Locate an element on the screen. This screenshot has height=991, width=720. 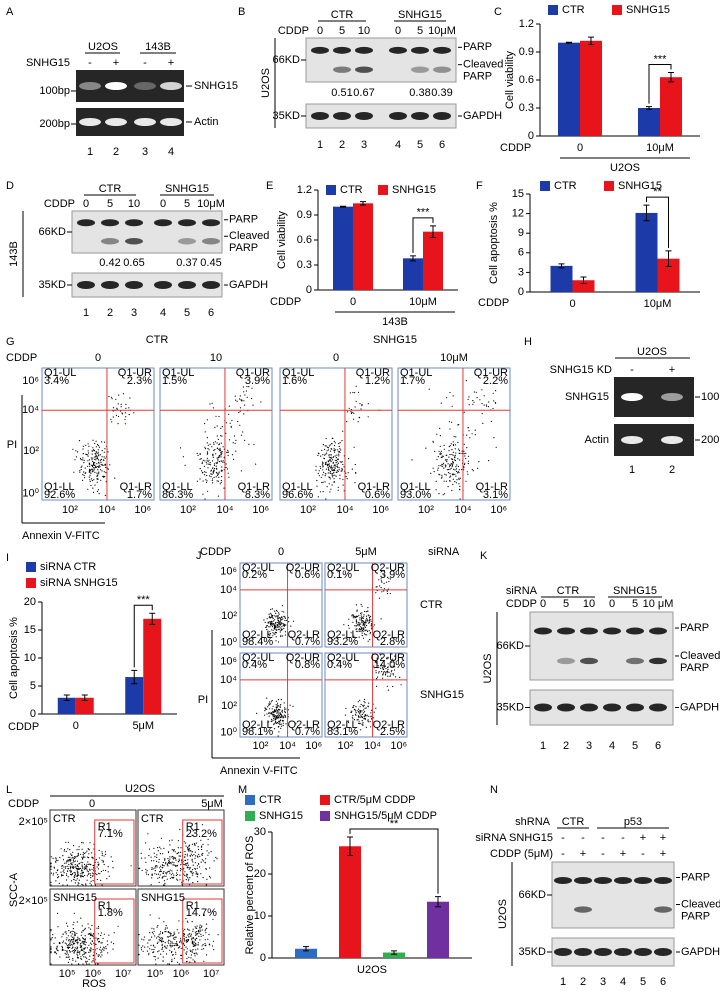
label: + is located at coordinates (116, 63).